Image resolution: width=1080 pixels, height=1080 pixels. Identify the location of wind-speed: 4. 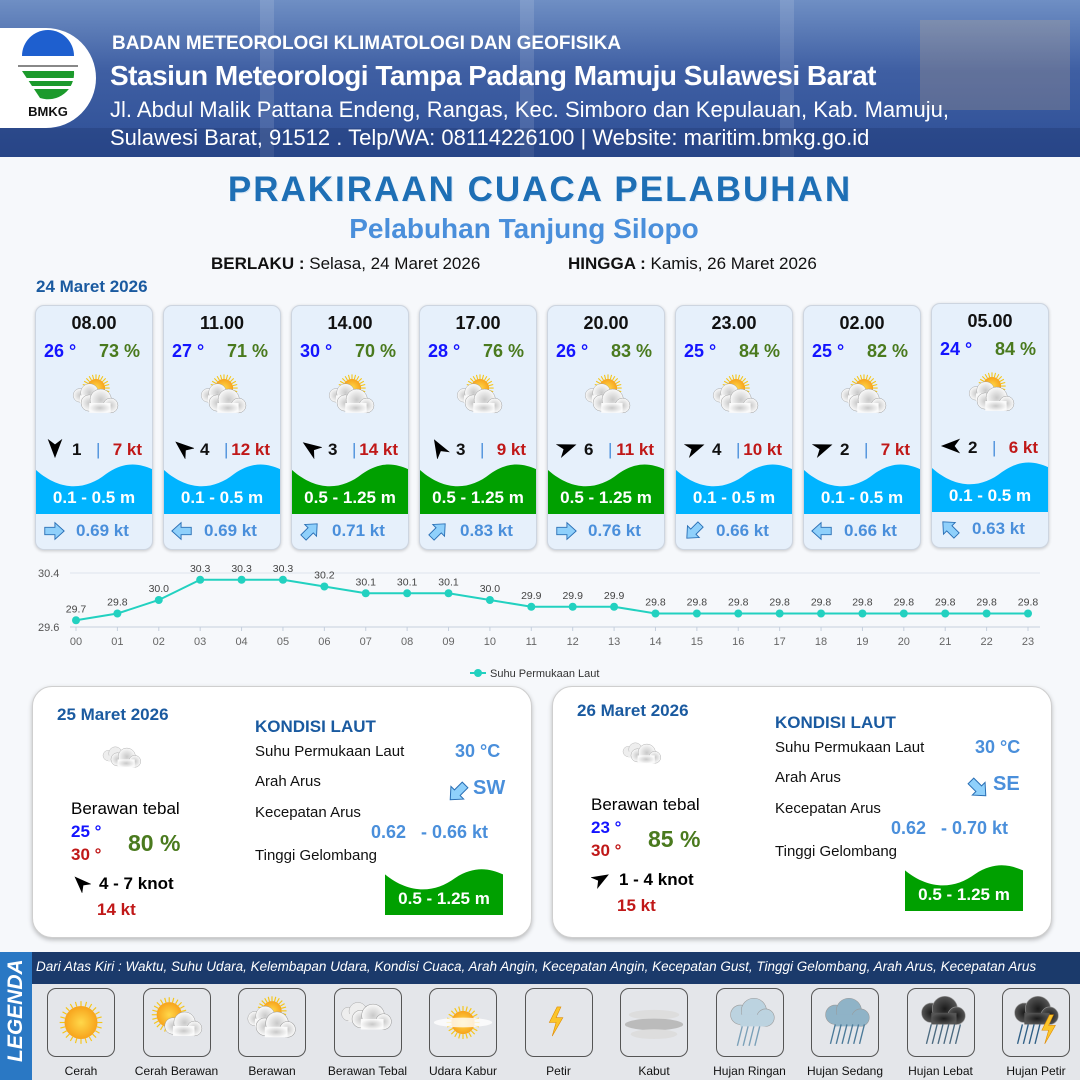
(717, 449).